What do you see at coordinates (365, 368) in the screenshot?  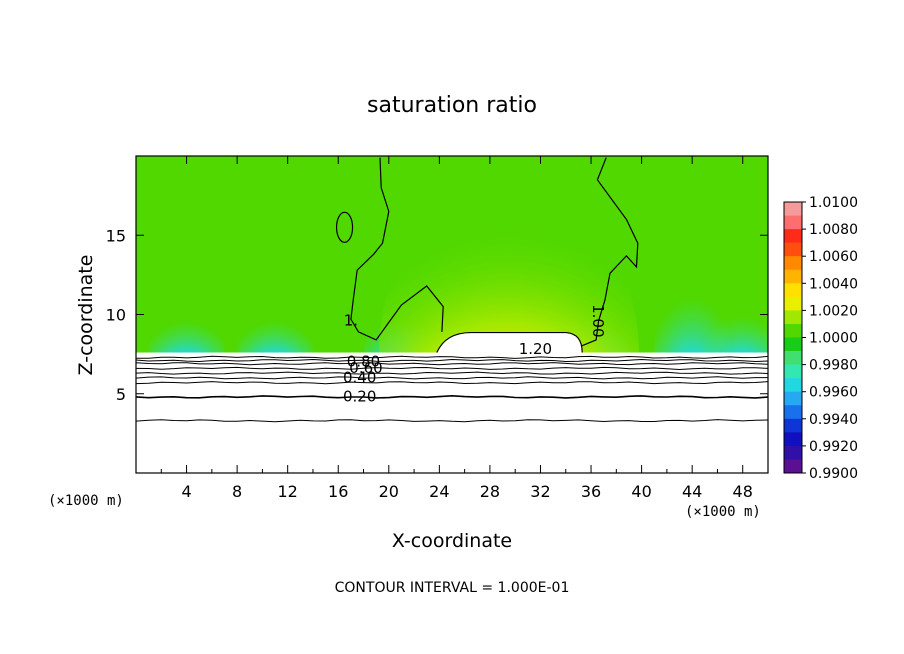 I see `contour-label: 0.60` at bounding box center [365, 368].